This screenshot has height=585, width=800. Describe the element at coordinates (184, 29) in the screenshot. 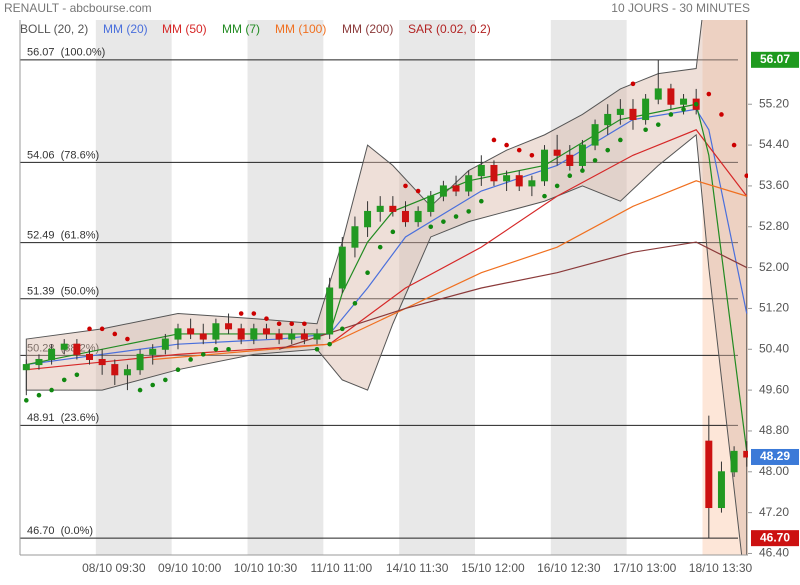

I see `legend-item: MM (50)` at that location.